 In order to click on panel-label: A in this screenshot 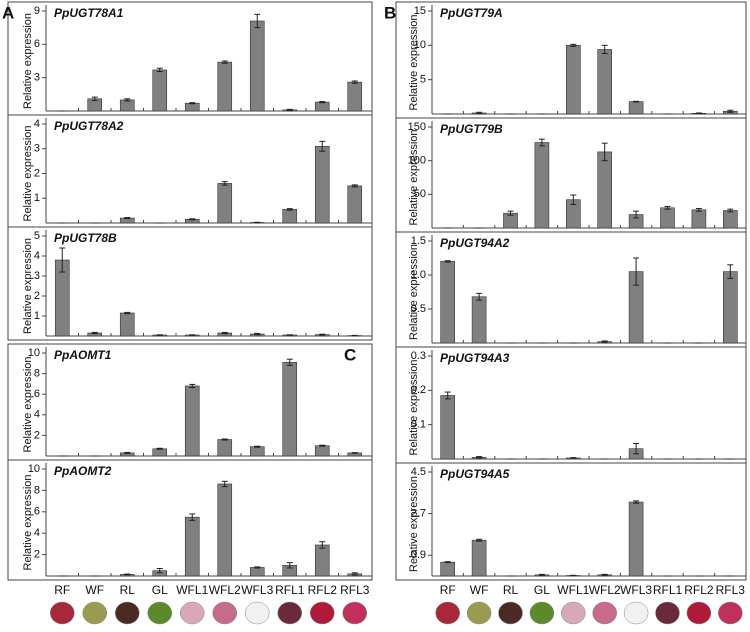, I will do `click(8, 12)`.